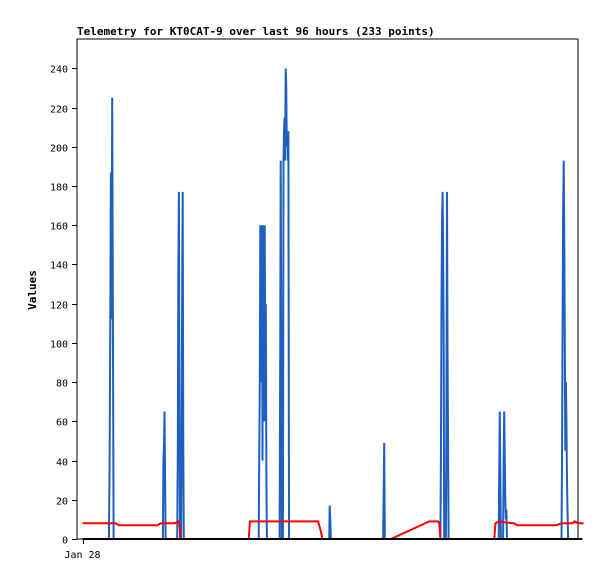 The width and height of the screenshot is (597, 579). Describe the element at coordinates (59, 266) in the screenshot. I see `y-tick-label-140: 140` at that location.